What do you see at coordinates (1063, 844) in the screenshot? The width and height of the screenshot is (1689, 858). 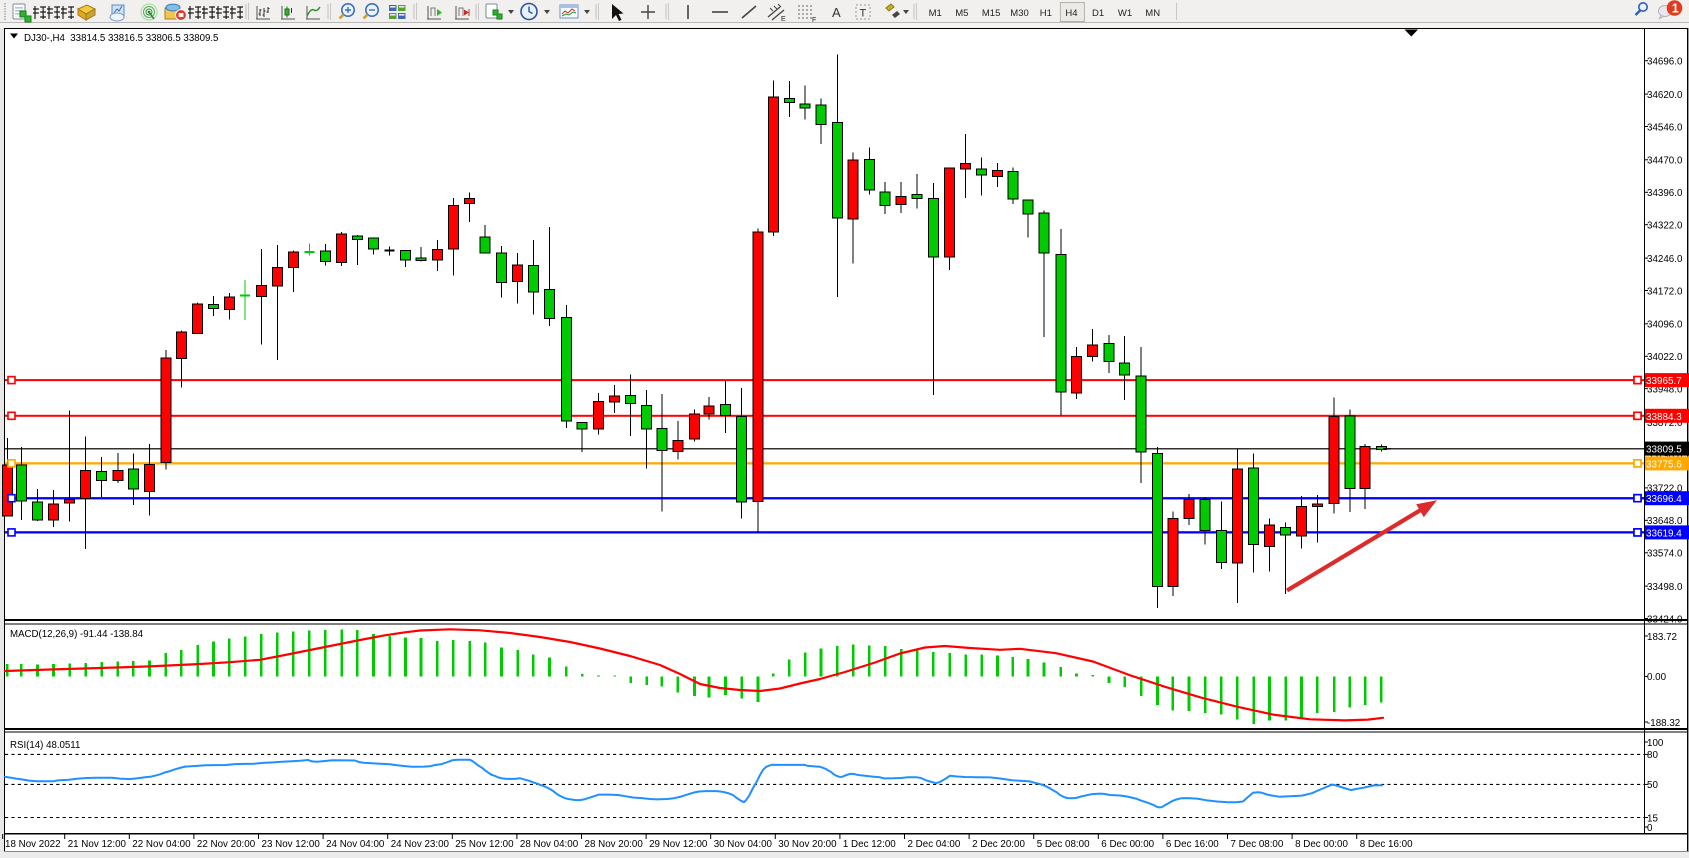 I see `svg-text: 5 Dec 08:00` at bounding box center [1063, 844].